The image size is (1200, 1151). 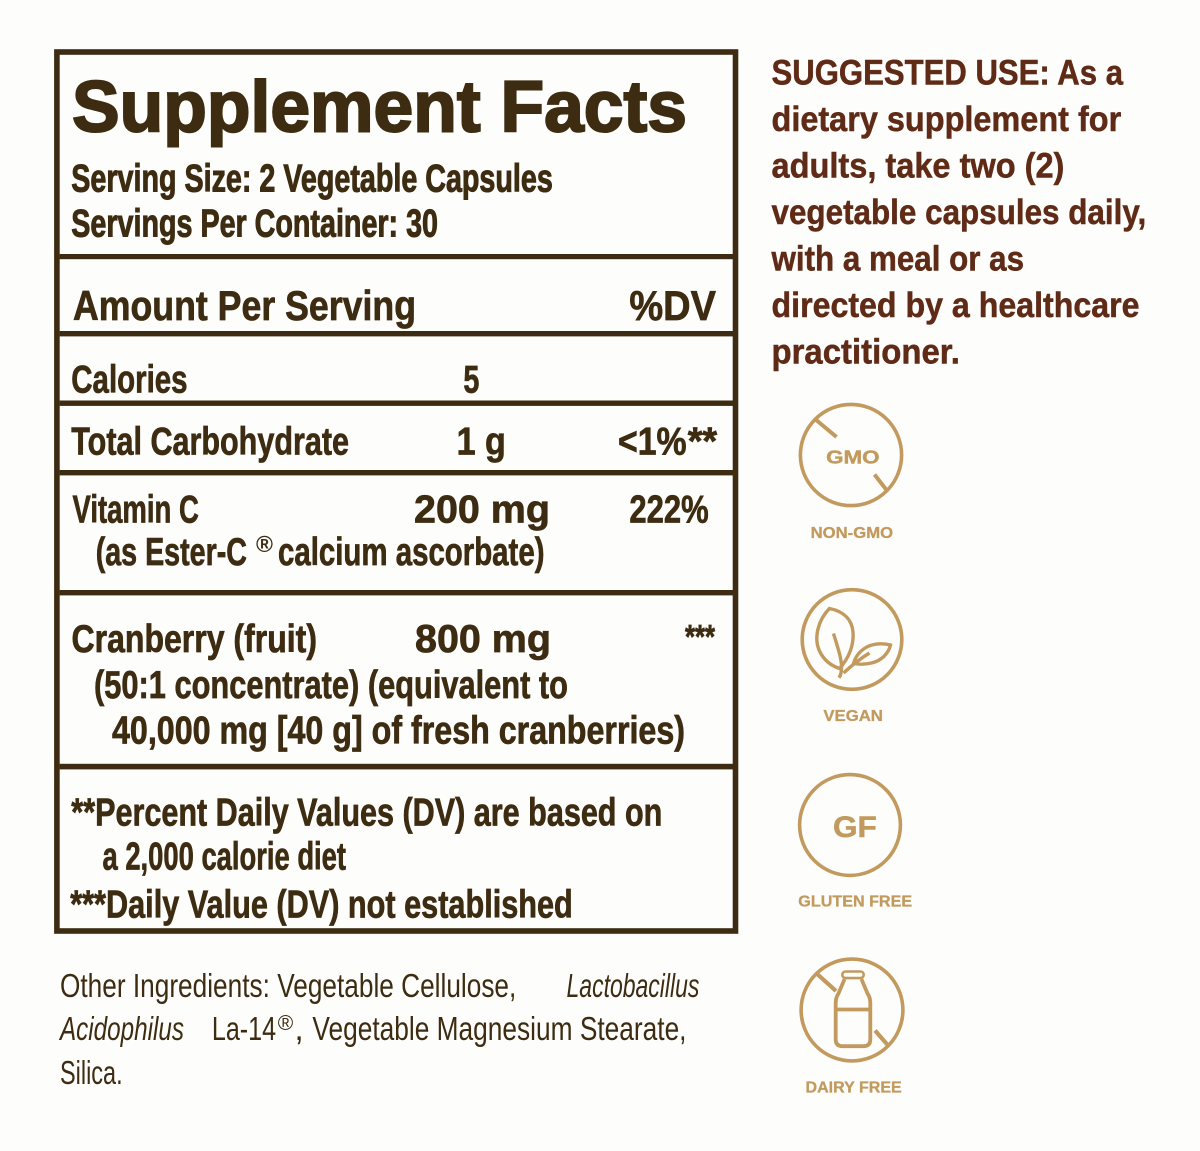 I want to click on svg-text: SUGGESTED USE: As a, so click(x=948, y=72).